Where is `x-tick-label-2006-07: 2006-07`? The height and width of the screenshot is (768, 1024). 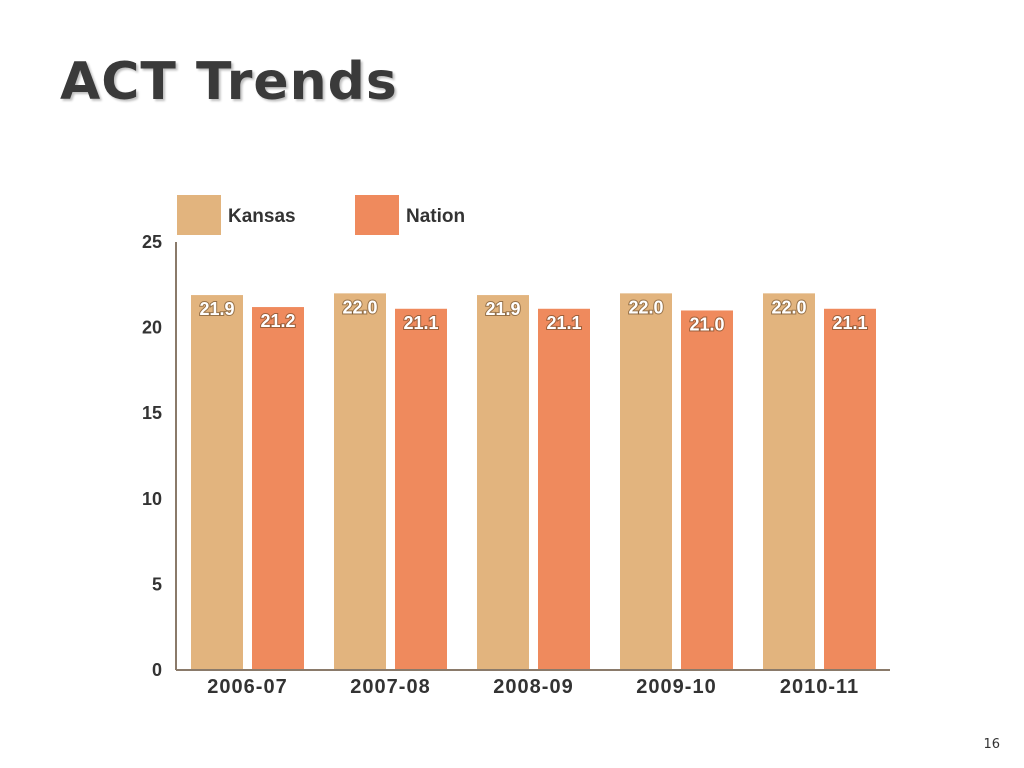 x-tick-label-2006-07: 2006-07 is located at coordinates (247, 687).